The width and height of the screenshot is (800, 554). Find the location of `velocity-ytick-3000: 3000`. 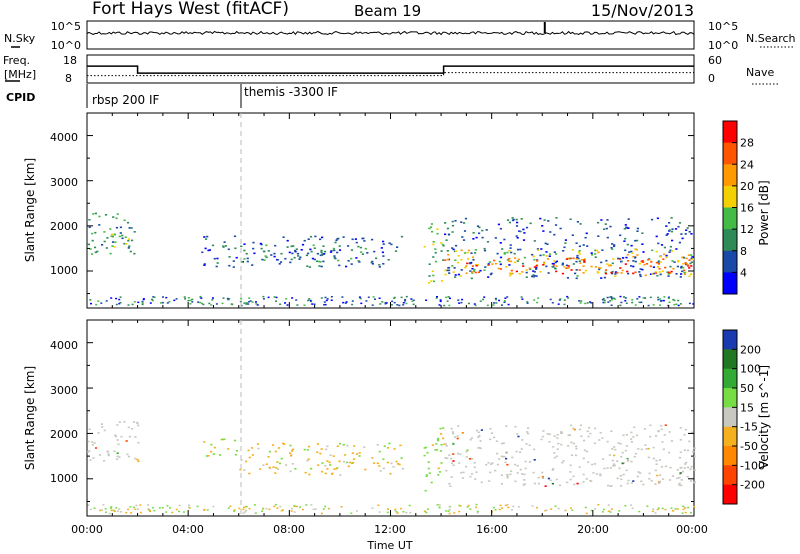

velocity-ytick-3000: 3000 is located at coordinates (64, 390).